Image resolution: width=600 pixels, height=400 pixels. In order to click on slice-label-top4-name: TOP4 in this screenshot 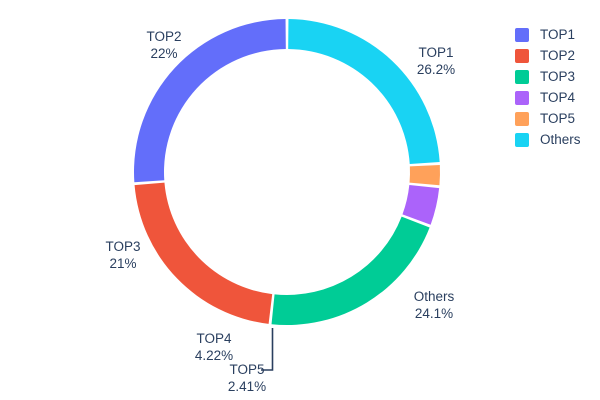, I will do `click(214, 338)`.